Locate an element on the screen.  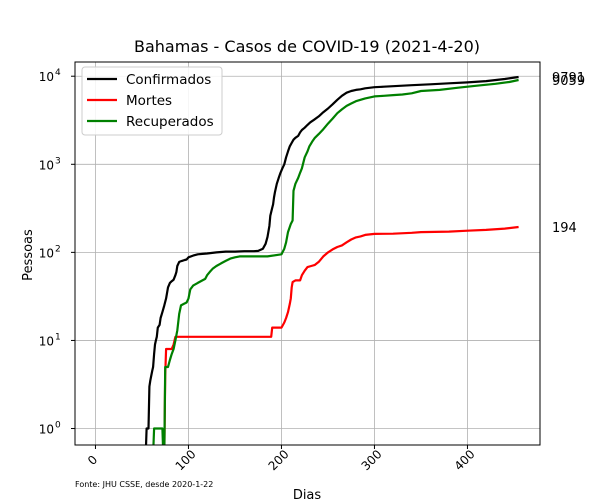
x-tick-label: 300 is located at coordinates (372, 460).